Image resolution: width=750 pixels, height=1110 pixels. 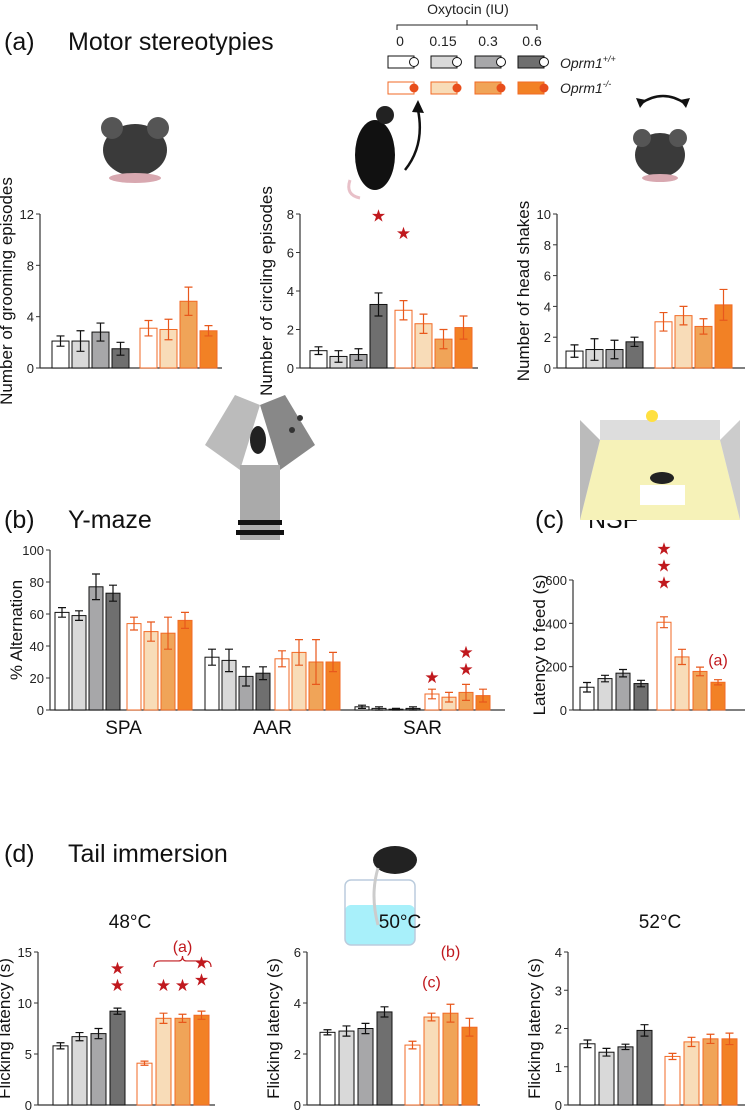 I want to click on y-tick-label: 10, so click(x=544, y=214).